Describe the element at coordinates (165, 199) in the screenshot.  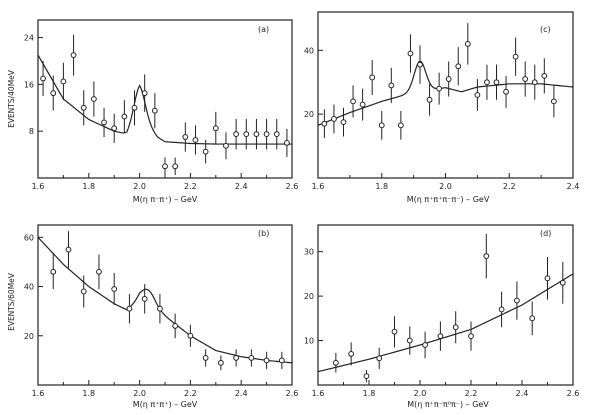
I see `panel-a-xlabel: M(η π⁻π⁺) – GeV` at that location.